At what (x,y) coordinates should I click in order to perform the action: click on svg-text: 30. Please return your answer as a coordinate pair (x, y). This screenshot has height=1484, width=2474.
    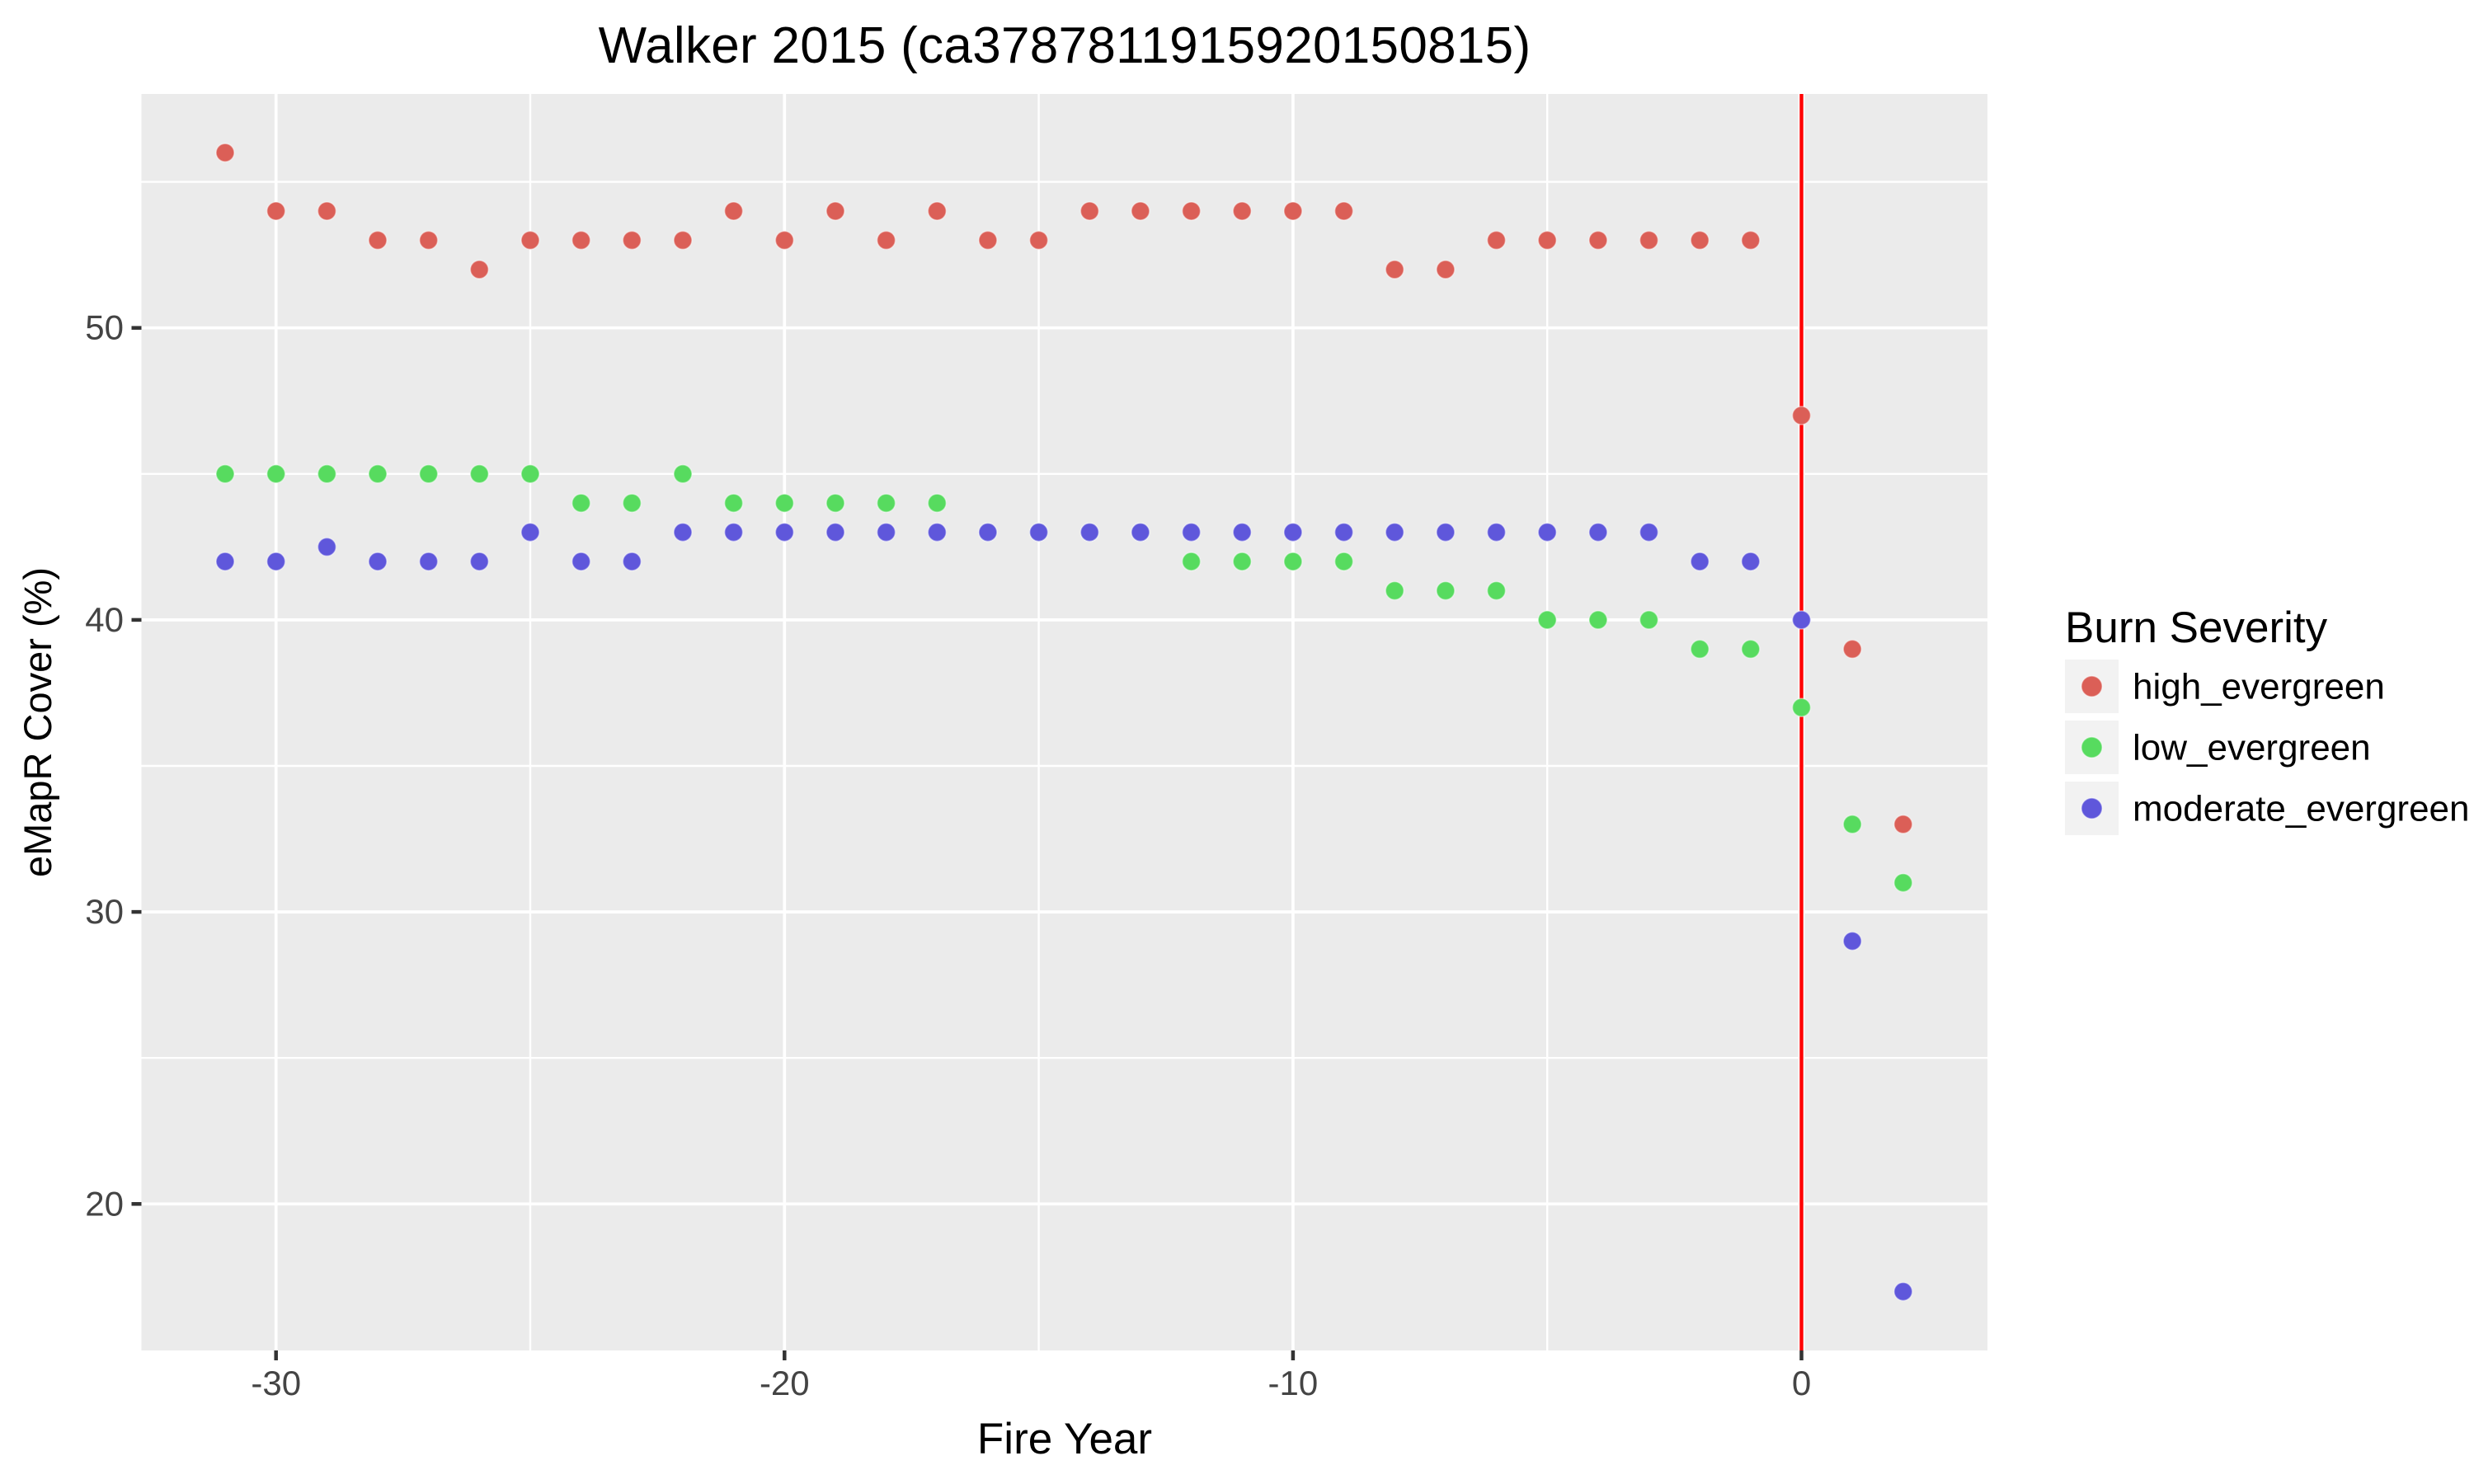
    Looking at the image, I should click on (104, 911).